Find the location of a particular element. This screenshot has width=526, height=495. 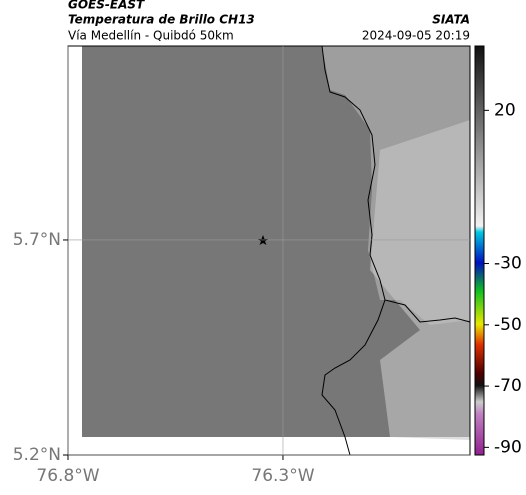

colorbar is located at coordinates (479, 250).